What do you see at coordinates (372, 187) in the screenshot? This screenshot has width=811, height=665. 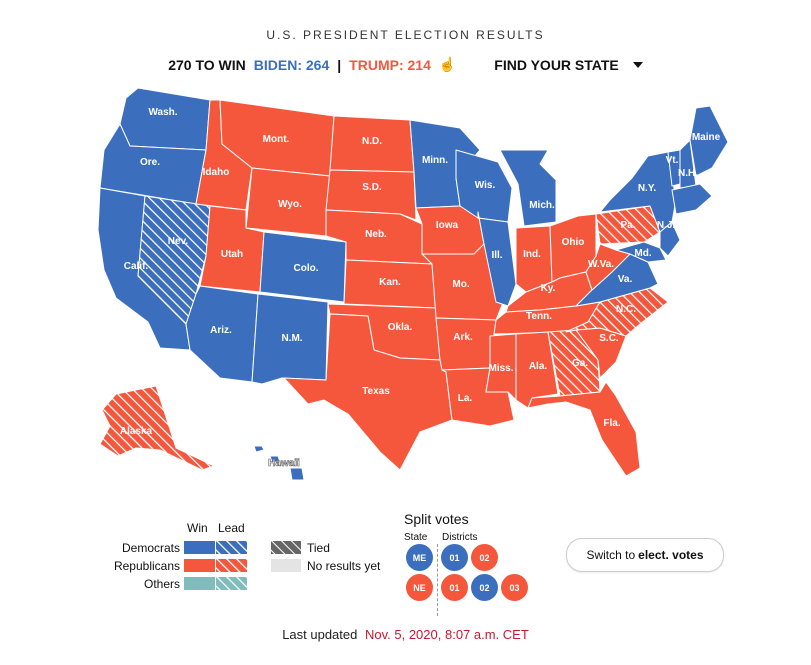 I see `state-label-sd: S.D.` at bounding box center [372, 187].